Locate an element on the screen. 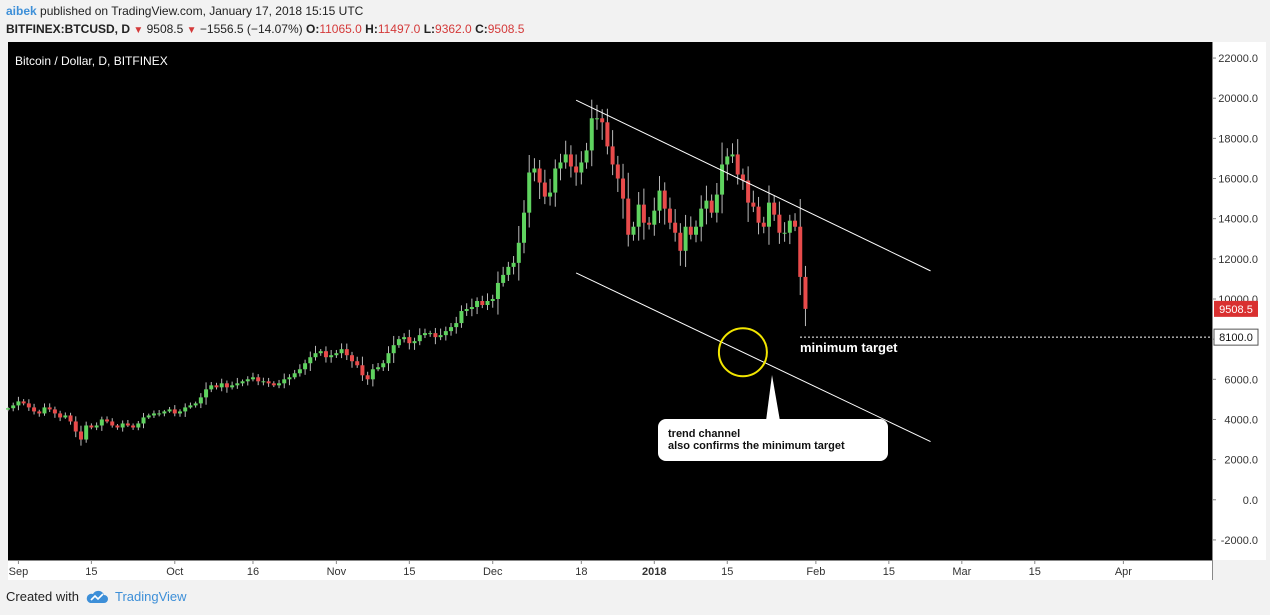 The height and width of the screenshot is (615, 1270). target-circle is located at coordinates (742, 352).